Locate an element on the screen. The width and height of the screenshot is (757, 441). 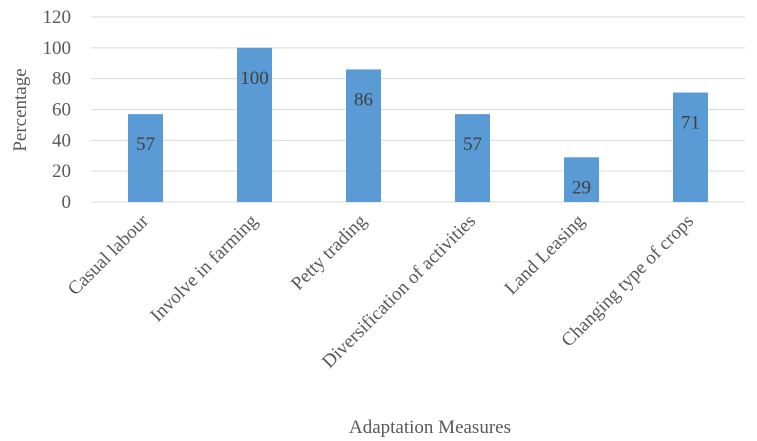
y-axis-ticks: 0 20 40 60 80 100 120 is located at coordinates (57, 110).